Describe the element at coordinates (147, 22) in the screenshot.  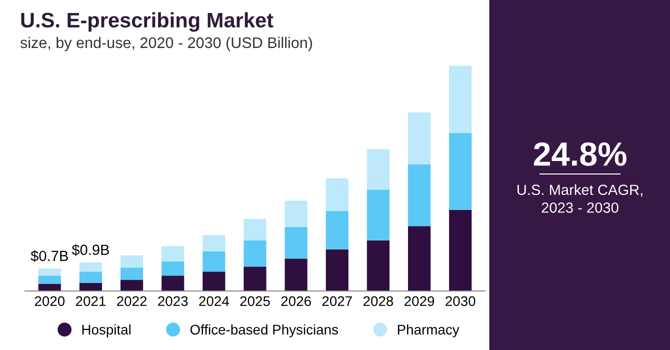
I see `chart-title: U.S. E-prescribing Market` at that location.